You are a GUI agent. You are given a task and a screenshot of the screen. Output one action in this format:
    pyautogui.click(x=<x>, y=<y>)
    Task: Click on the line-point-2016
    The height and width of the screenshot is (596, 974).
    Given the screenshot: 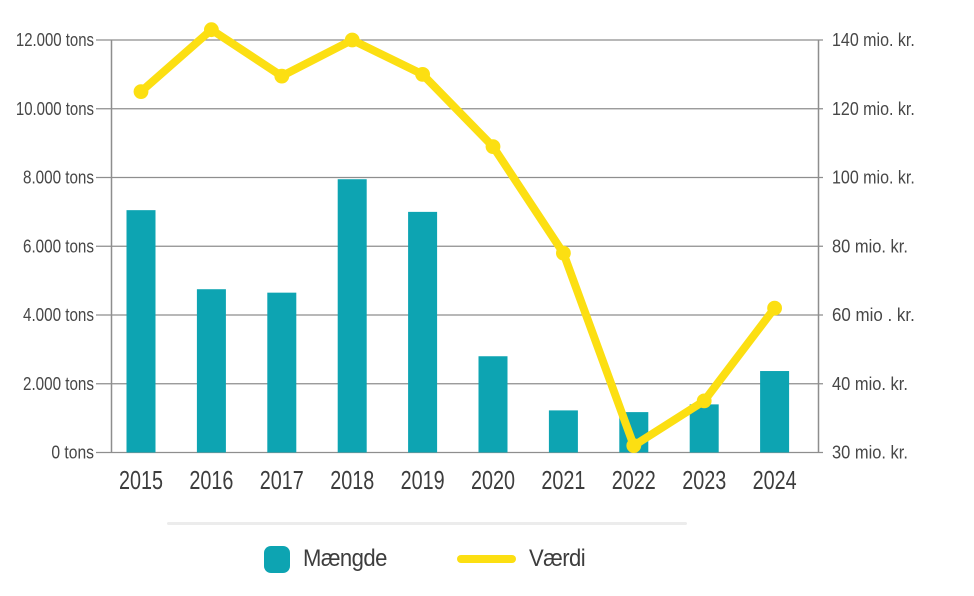 What is the action you would take?
    pyautogui.click(x=211, y=30)
    